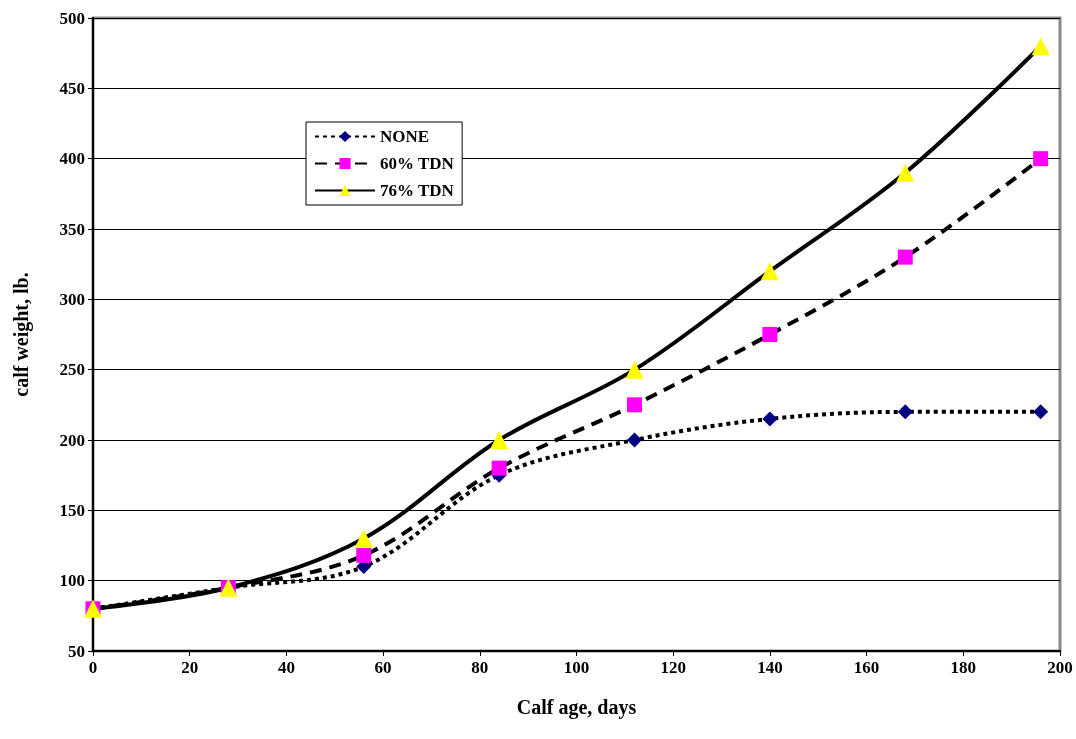 The image size is (1076, 739). What do you see at coordinates (673, 667) in the screenshot?
I see `x-tick-label: 120` at bounding box center [673, 667].